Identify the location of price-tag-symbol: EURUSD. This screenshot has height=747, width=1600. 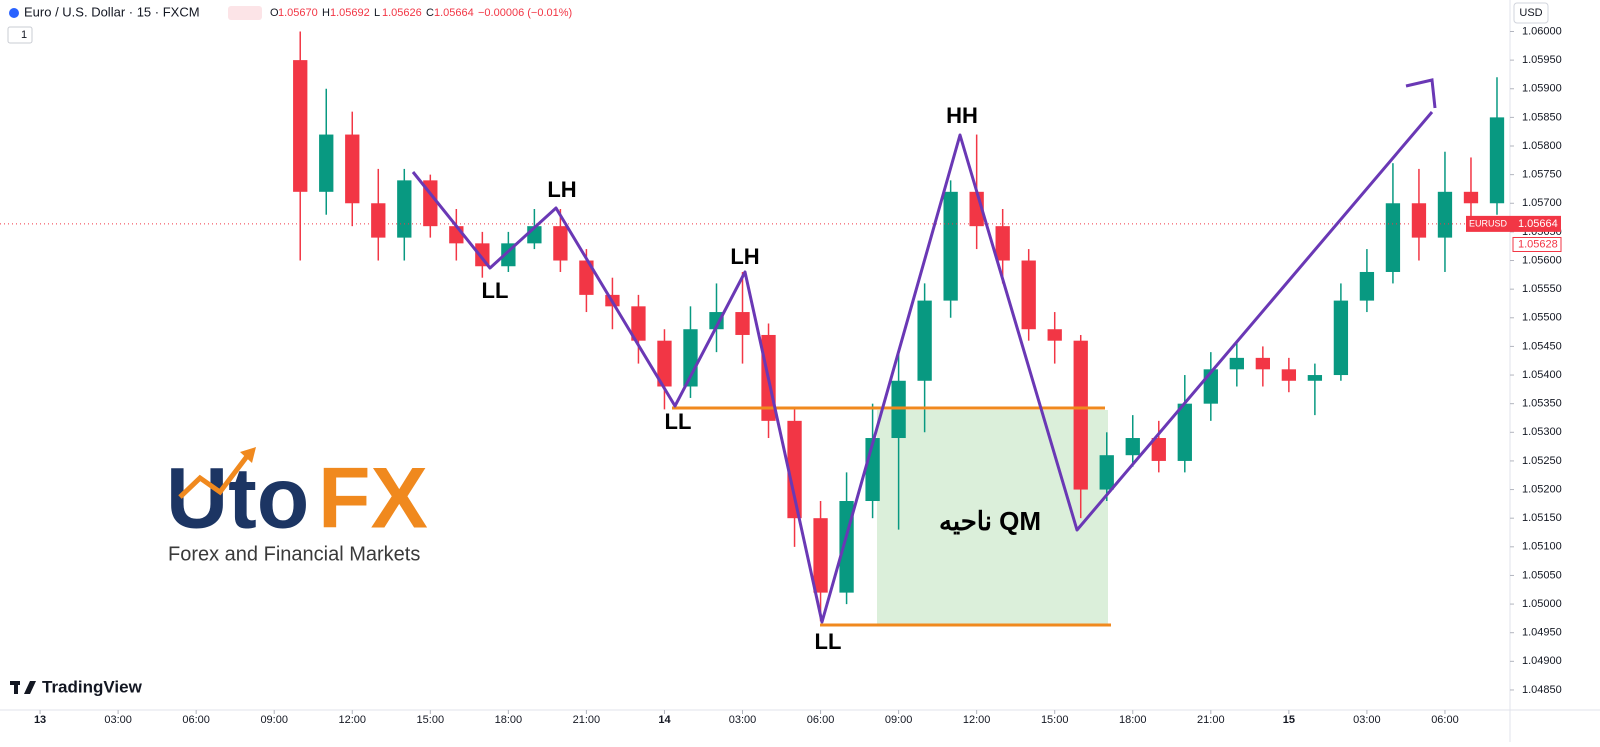
(1488, 223).